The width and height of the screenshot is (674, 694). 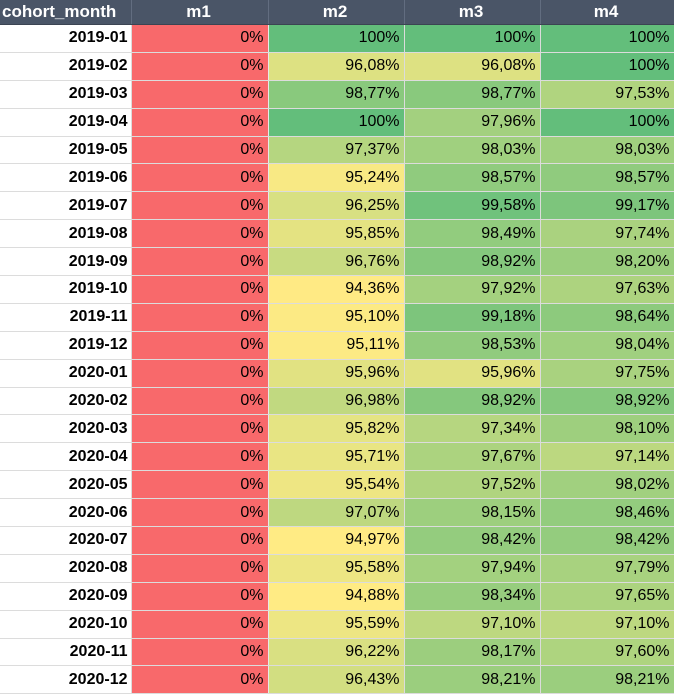 What do you see at coordinates (472, 178) in the screenshot?
I see `retention-cell-m3: 98,57%` at bounding box center [472, 178].